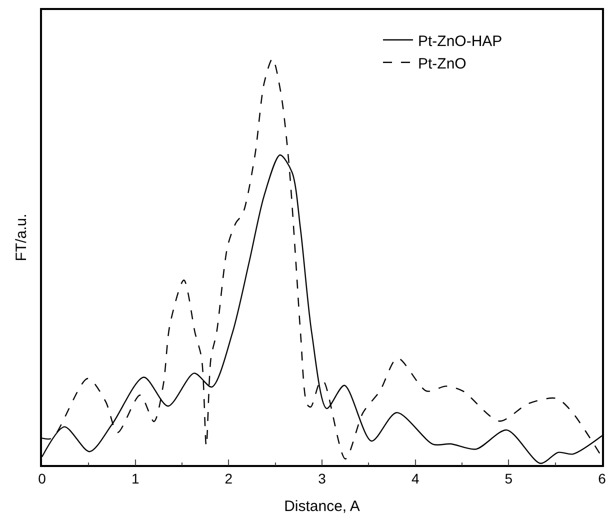  What do you see at coordinates (322, 507) in the screenshot?
I see `x-axis-title: Distance, A` at bounding box center [322, 507].